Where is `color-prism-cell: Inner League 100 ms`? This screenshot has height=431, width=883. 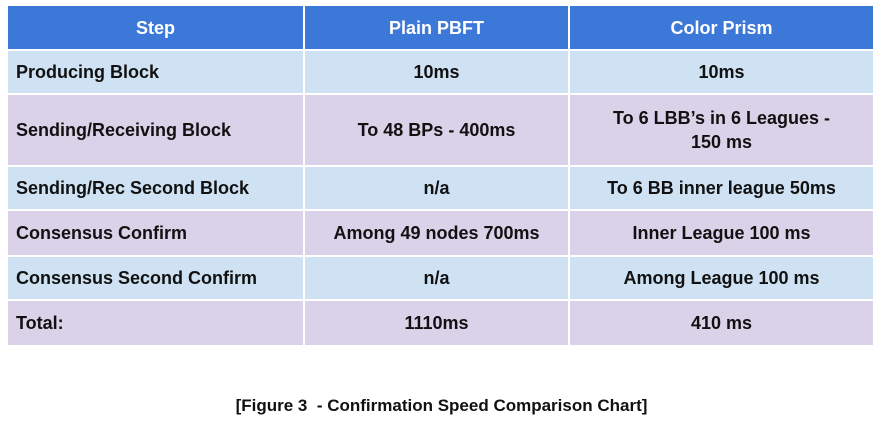 color-prism-cell: Inner League 100 ms is located at coordinates (721, 233).